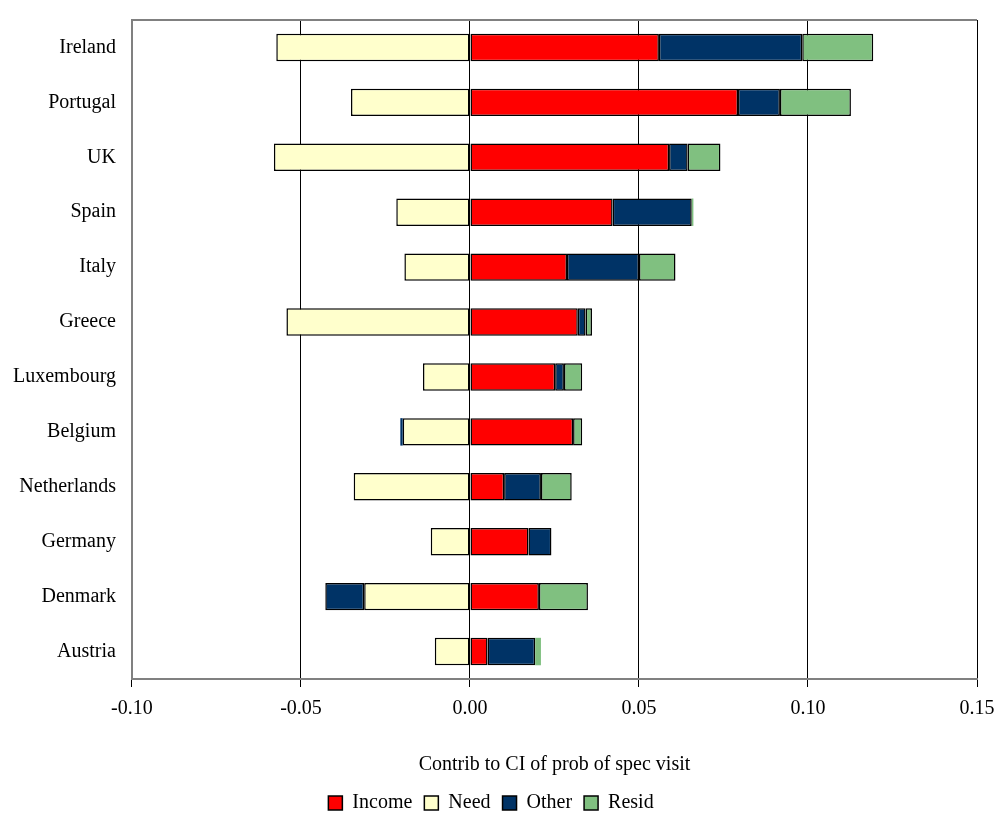 The height and width of the screenshot is (823, 1005). What do you see at coordinates (82, 101) in the screenshot?
I see `y-tick-label: Portugal` at bounding box center [82, 101].